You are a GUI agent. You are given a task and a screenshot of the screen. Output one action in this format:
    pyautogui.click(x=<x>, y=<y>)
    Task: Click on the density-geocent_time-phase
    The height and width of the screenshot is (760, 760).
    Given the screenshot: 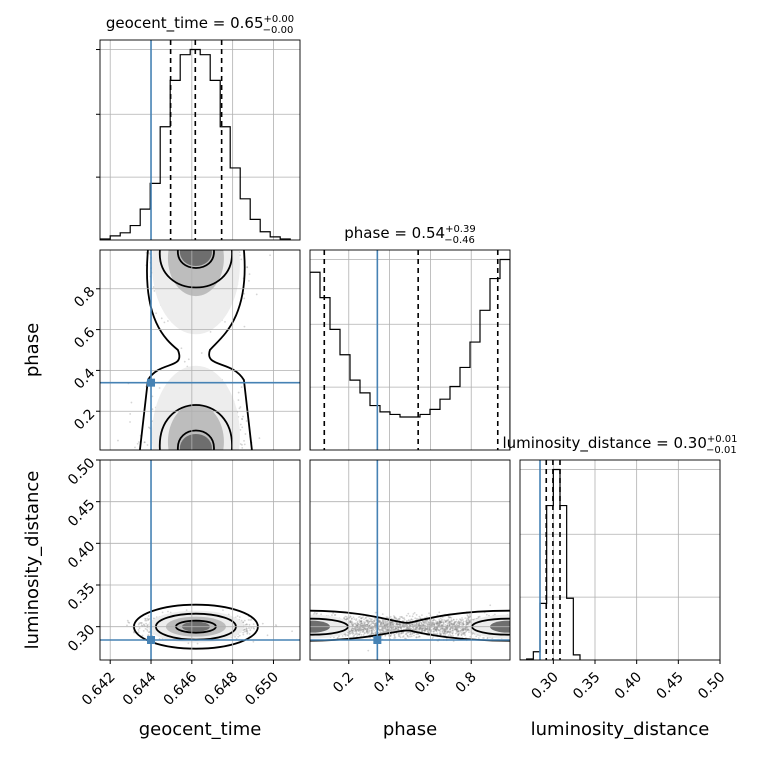 What is the action you would take?
    pyautogui.click(x=194, y=350)
    